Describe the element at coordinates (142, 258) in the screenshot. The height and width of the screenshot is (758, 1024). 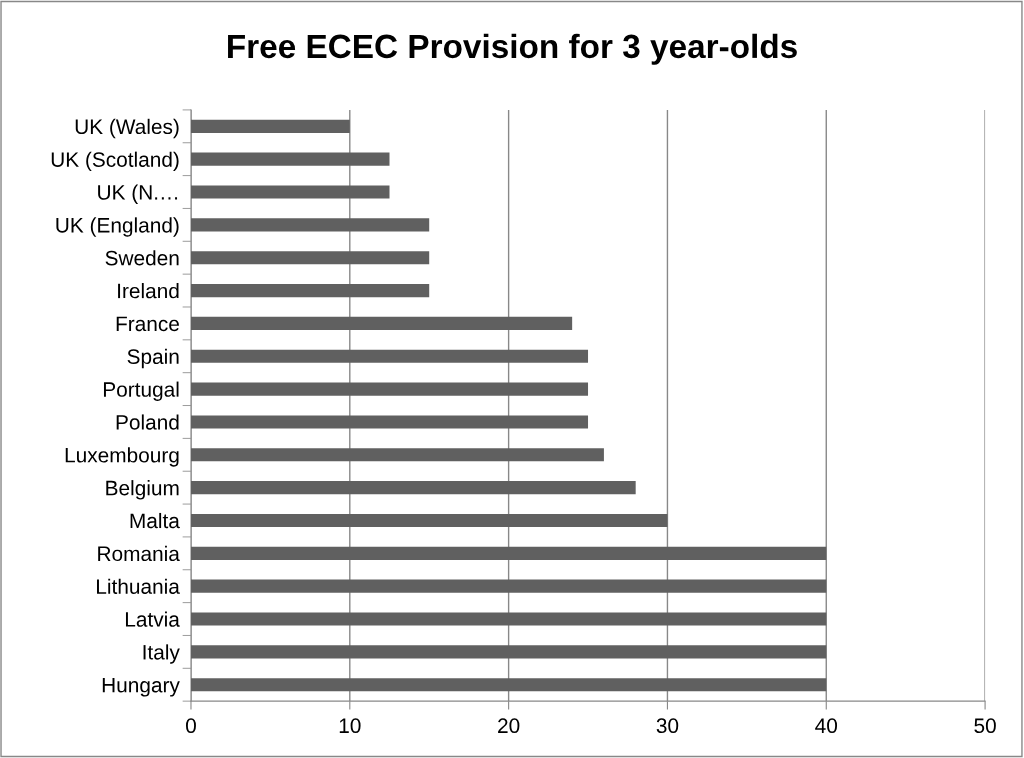
I see `y-tick-label: Sweden` at that location.